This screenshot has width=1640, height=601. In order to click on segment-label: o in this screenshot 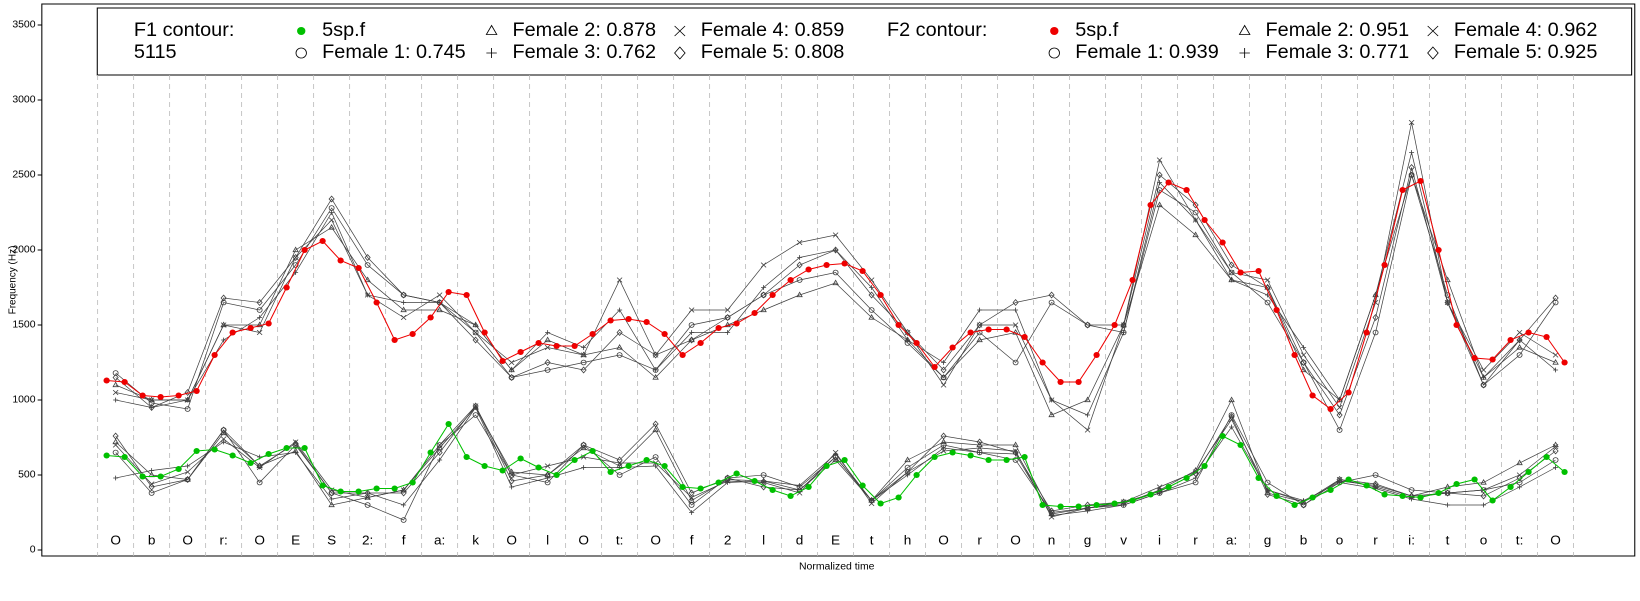, I will do `click(1484, 540)`.